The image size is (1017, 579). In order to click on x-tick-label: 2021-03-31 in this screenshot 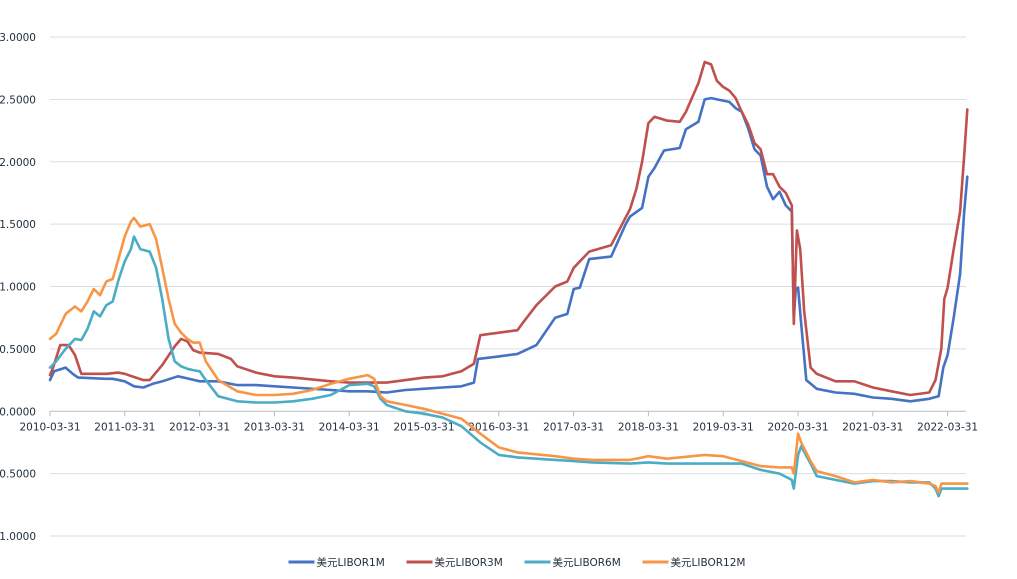, I will do `click(872, 427)`.